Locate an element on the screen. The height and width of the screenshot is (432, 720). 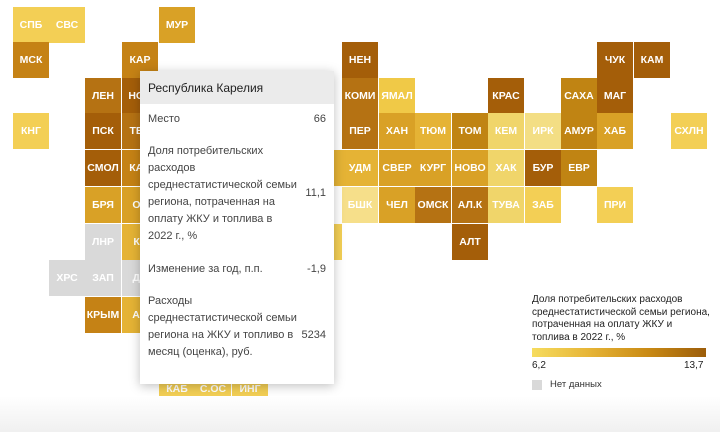
region-code: МУР is located at coordinates (177, 25).